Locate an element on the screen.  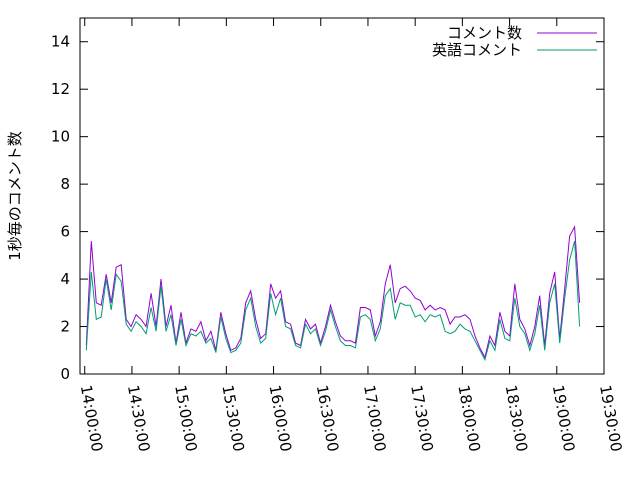
y-tick-label: 4 is located at coordinates (65, 279).